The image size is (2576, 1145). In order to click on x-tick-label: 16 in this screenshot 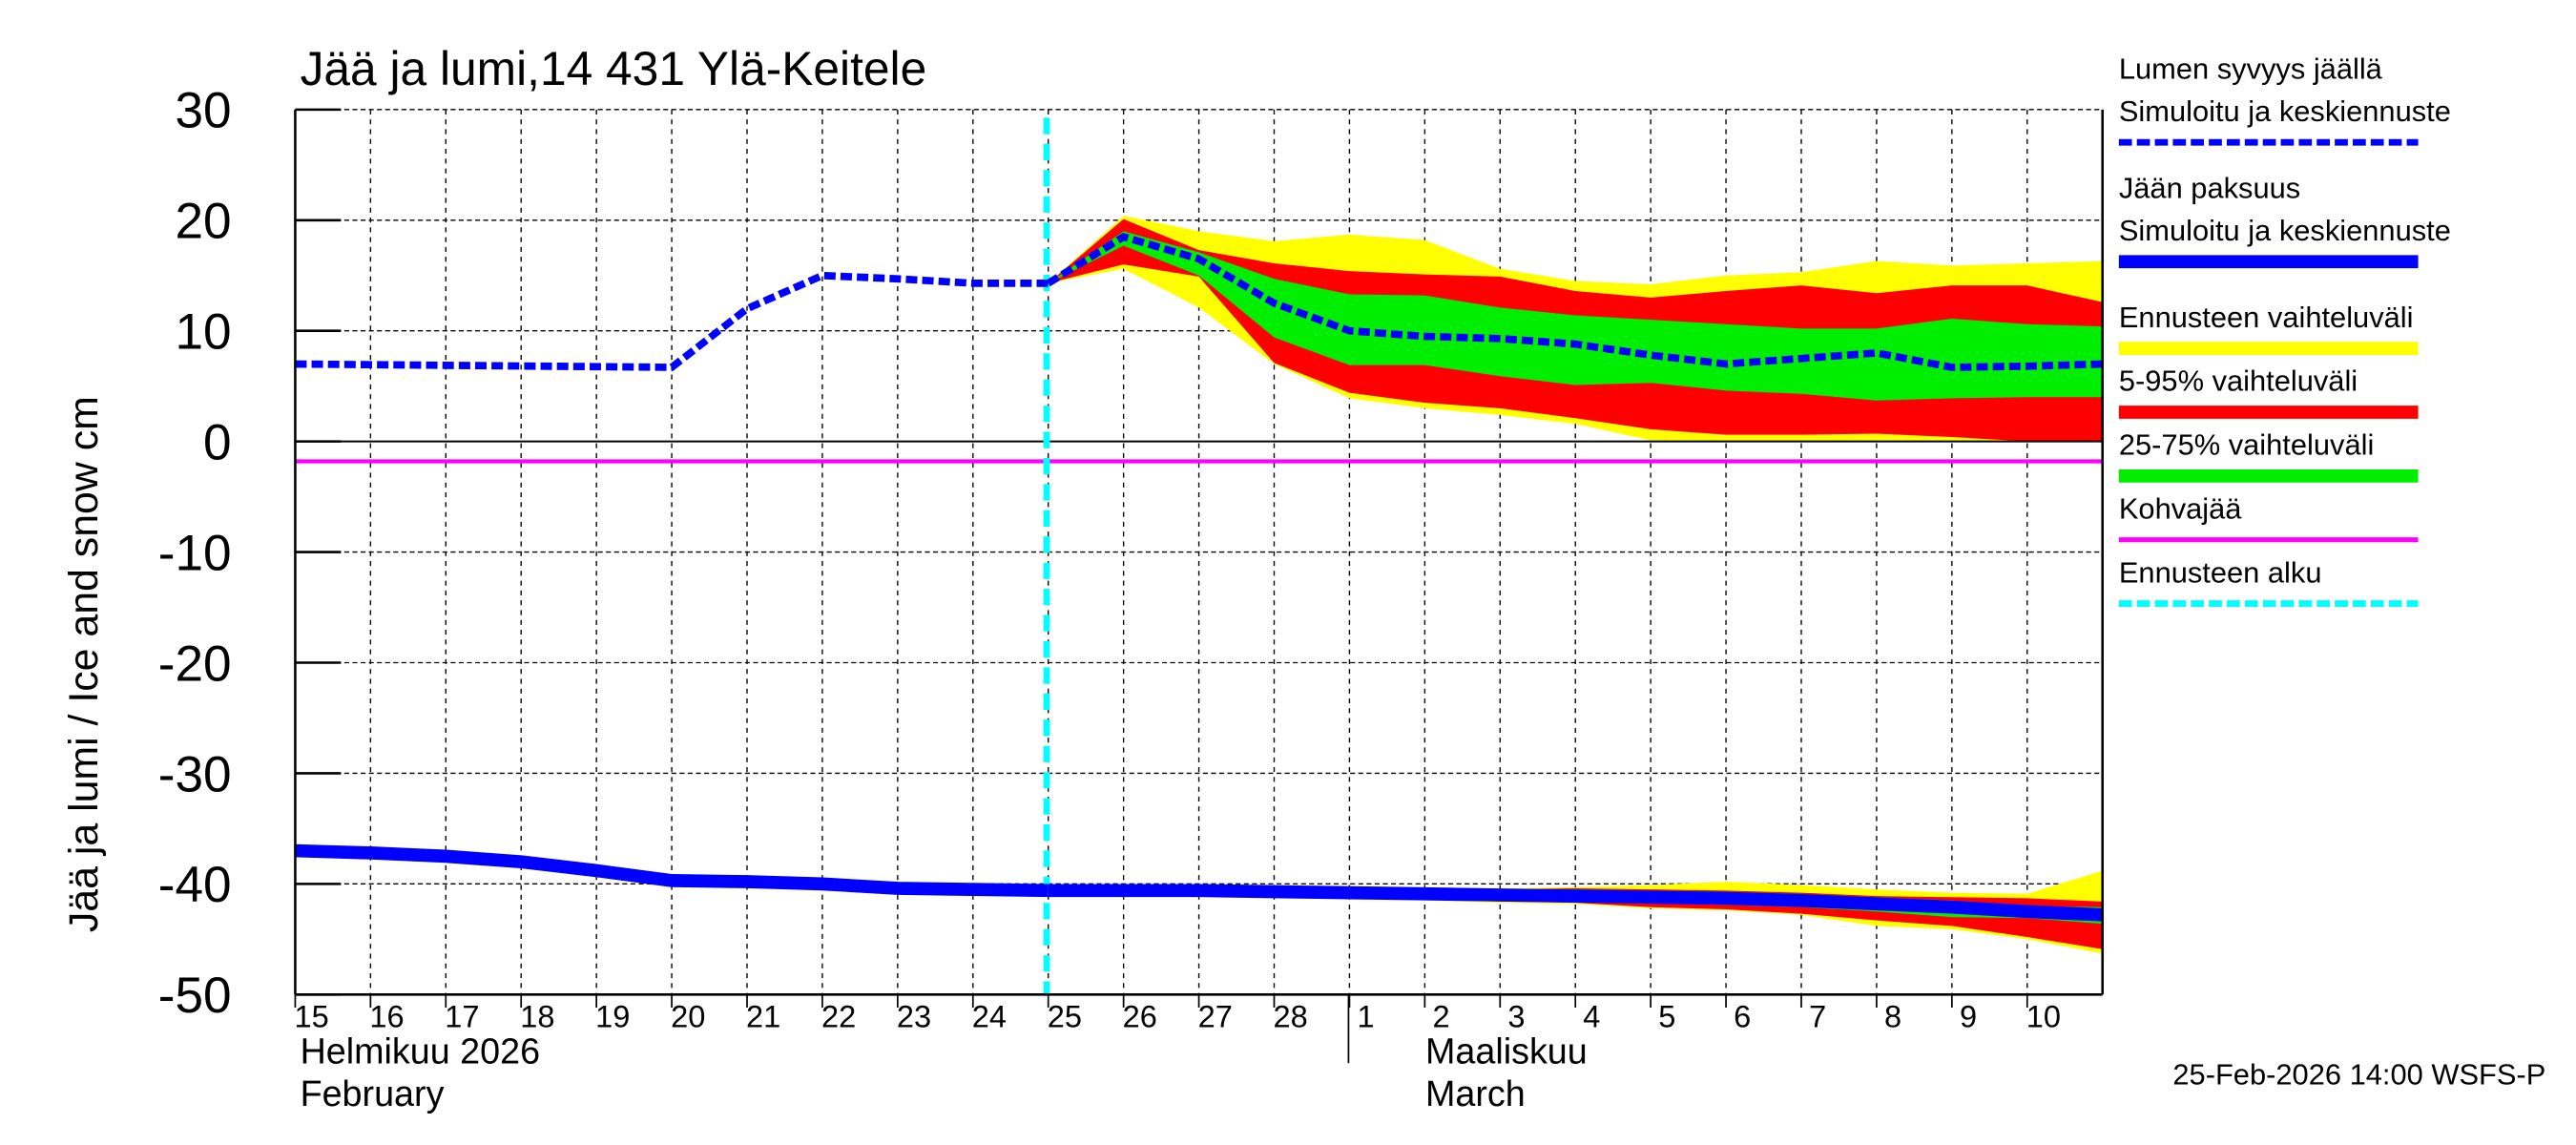, I will do `click(386, 1017)`.